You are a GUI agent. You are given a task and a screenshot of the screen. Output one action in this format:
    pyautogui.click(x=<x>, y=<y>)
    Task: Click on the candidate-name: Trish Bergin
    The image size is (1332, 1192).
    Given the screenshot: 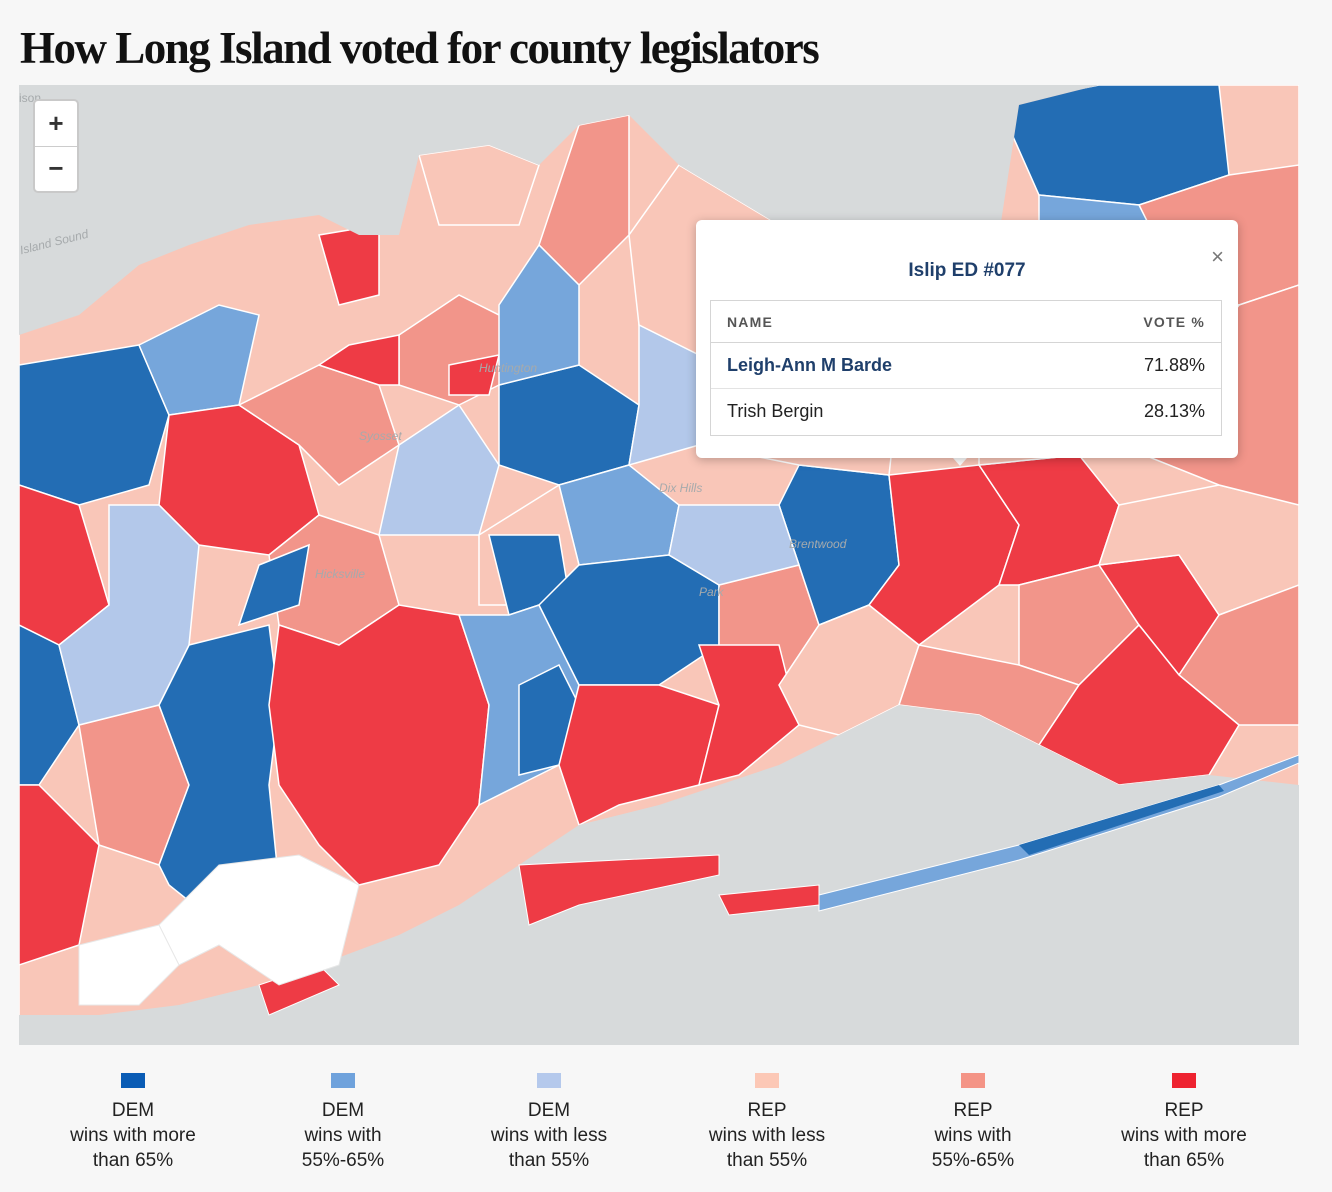 What is the action you would take?
    pyautogui.click(x=775, y=411)
    